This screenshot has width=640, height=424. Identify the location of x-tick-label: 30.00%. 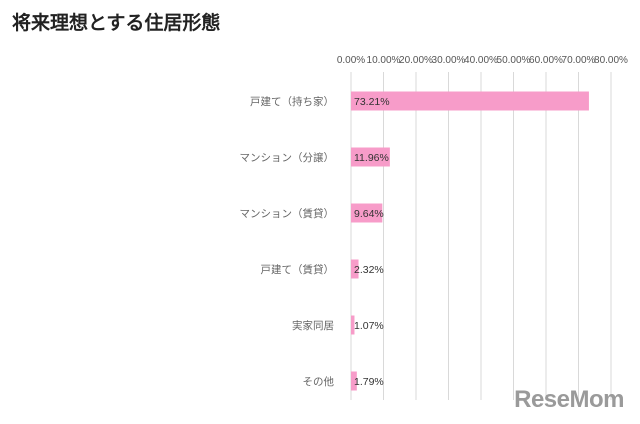
(449, 60).